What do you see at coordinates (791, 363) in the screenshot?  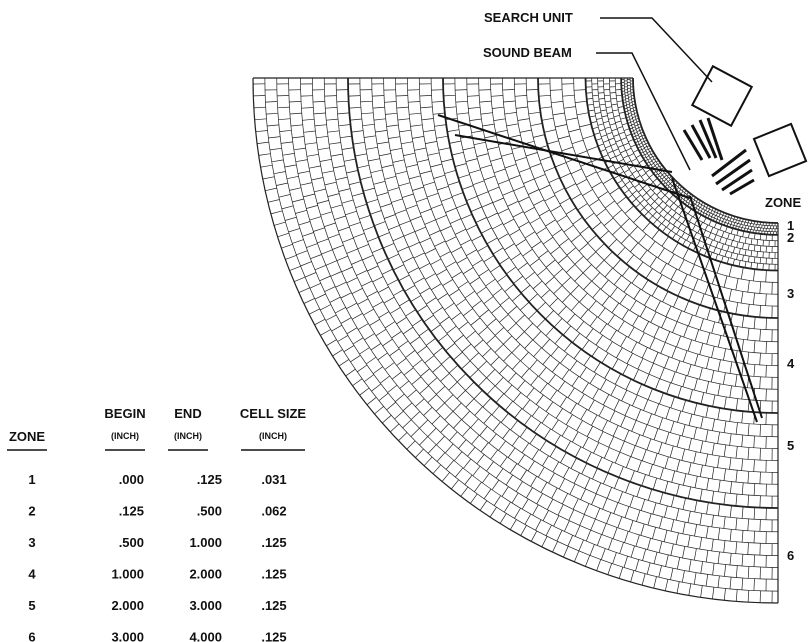 I see `zone-marker: 4` at bounding box center [791, 363].